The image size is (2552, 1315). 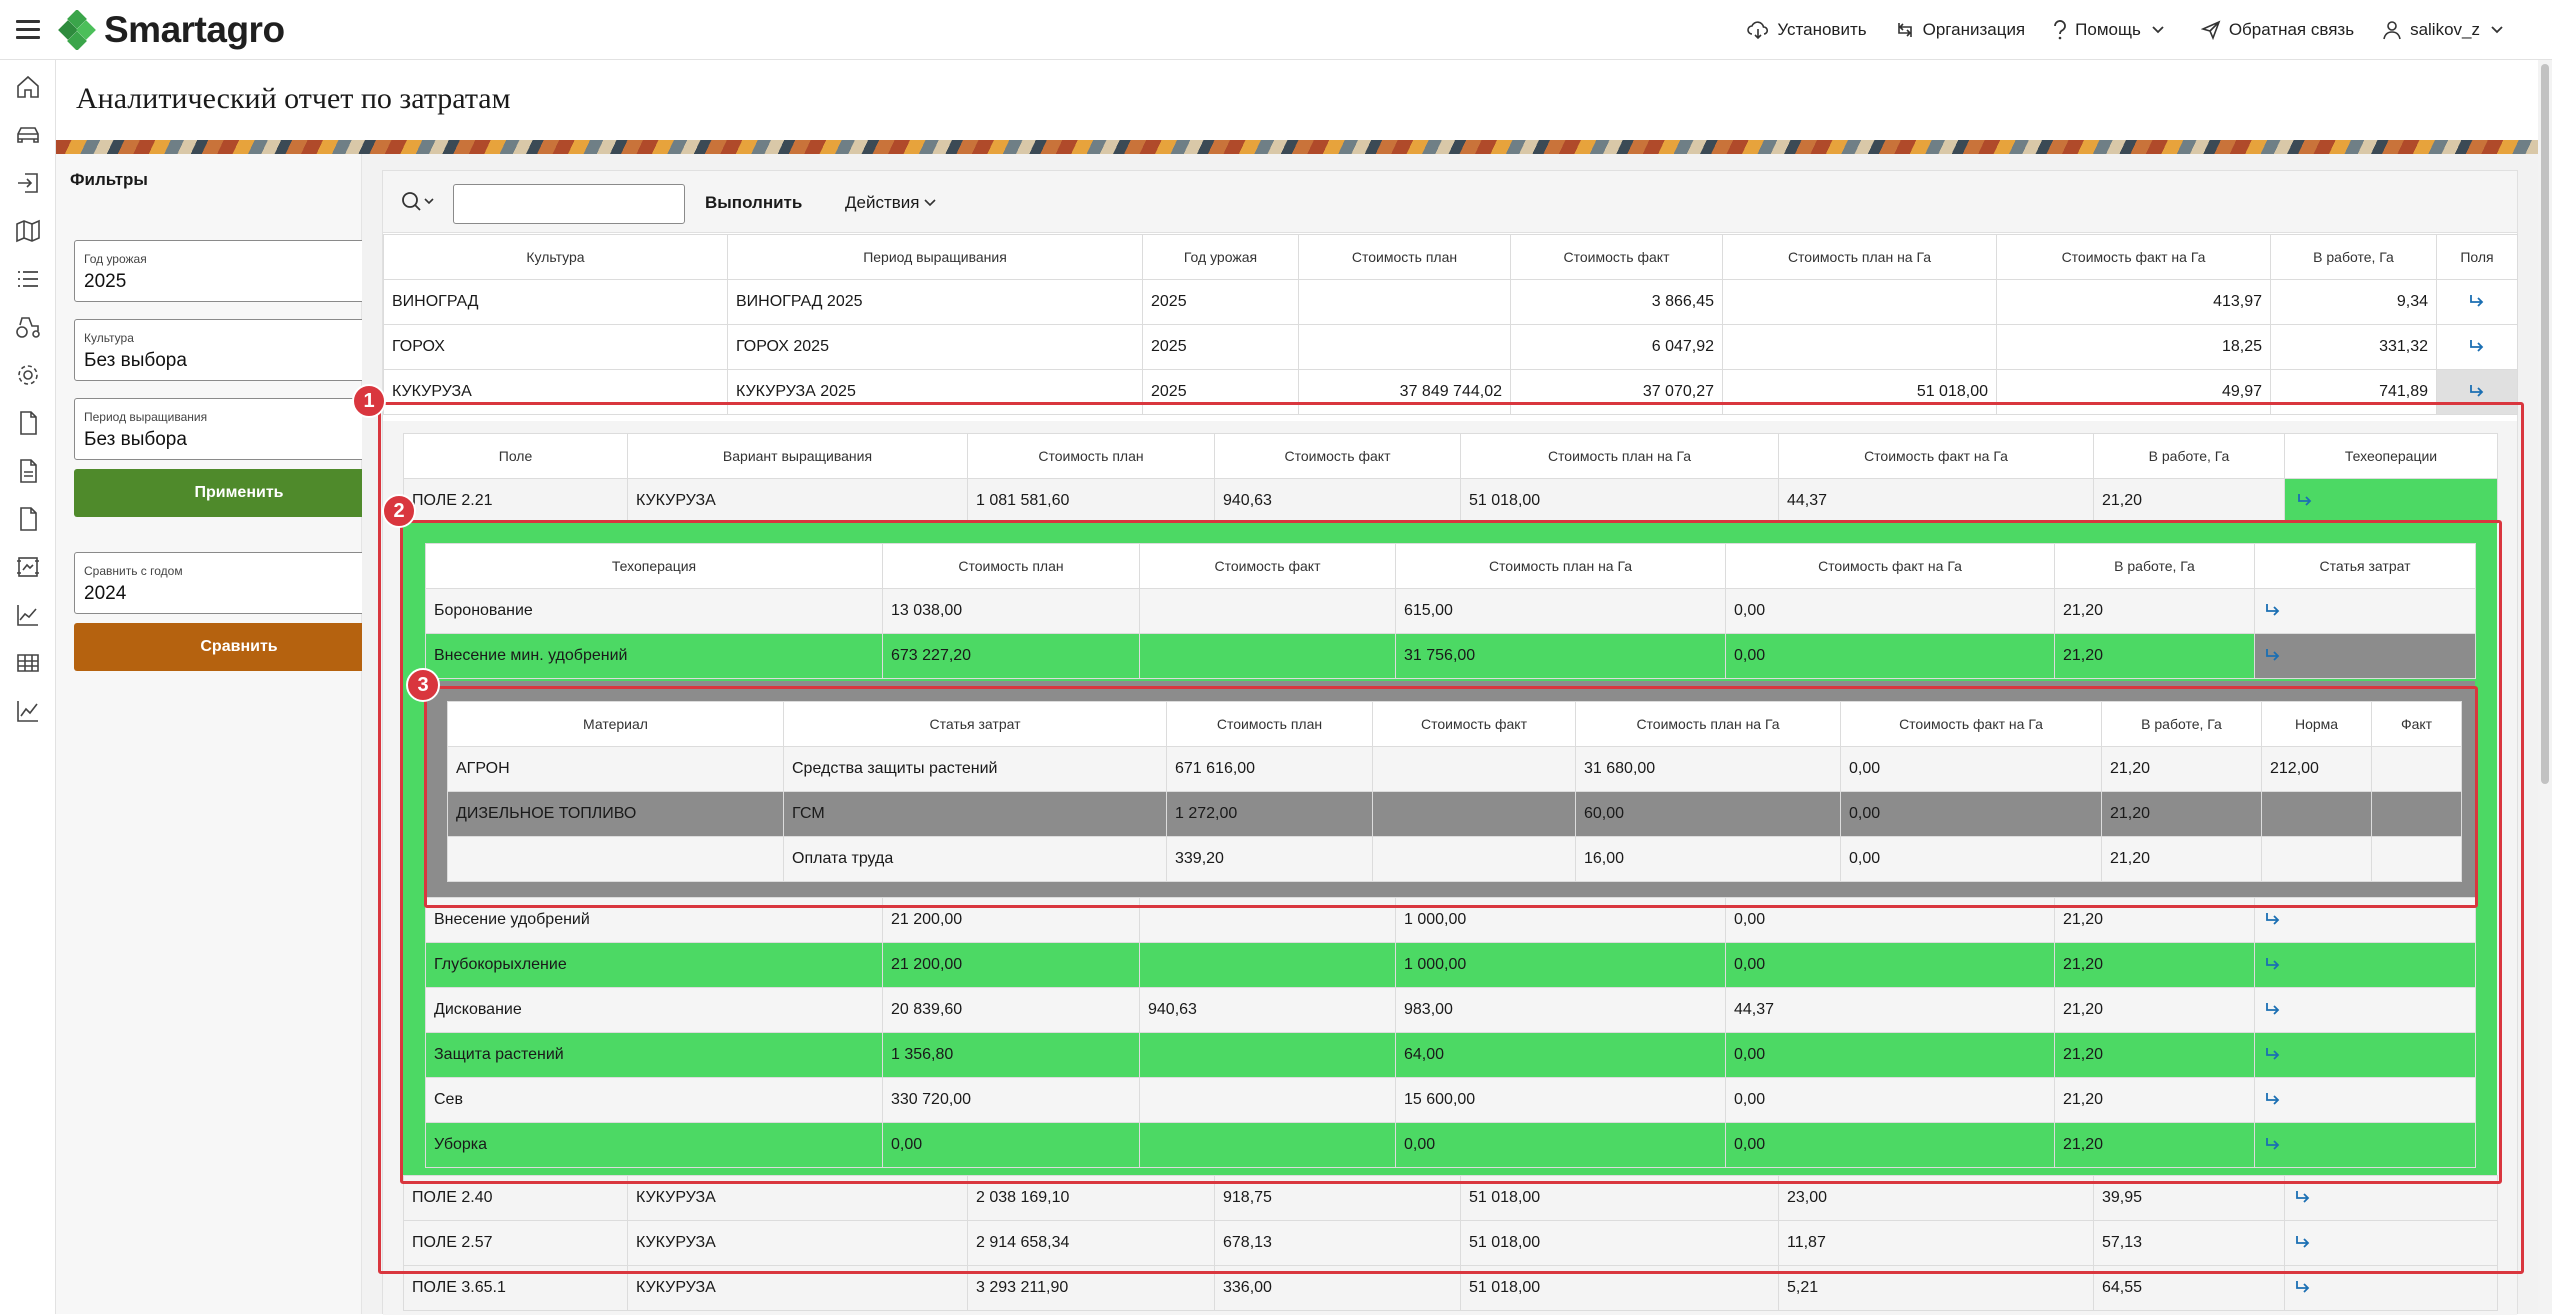 I want to click on area-chart-icon, so click(x=28, y=615).